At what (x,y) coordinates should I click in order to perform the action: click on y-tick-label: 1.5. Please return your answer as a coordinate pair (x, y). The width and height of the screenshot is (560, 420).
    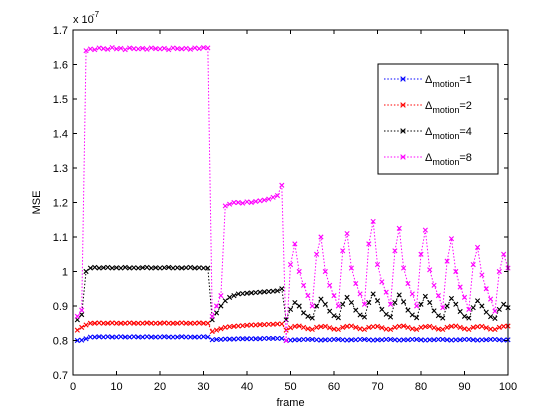
    Looking at the image, I should click on (60, 100).